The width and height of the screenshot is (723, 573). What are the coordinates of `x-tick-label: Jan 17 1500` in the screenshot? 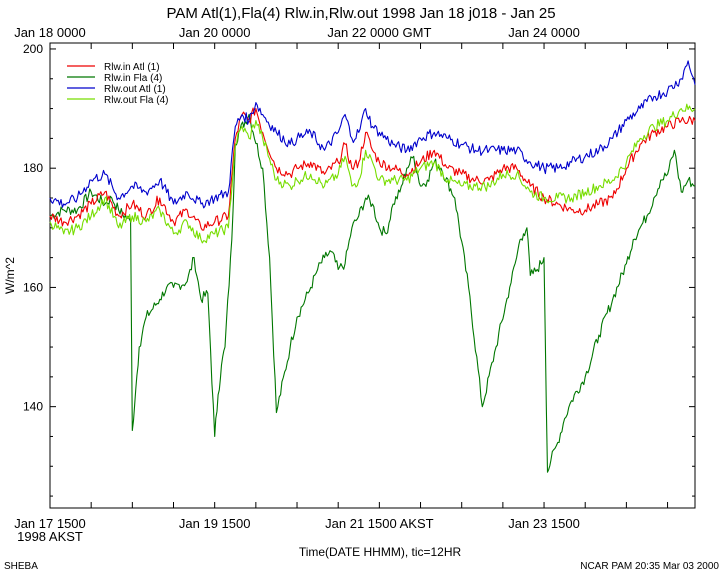 It's located at (50, 523).